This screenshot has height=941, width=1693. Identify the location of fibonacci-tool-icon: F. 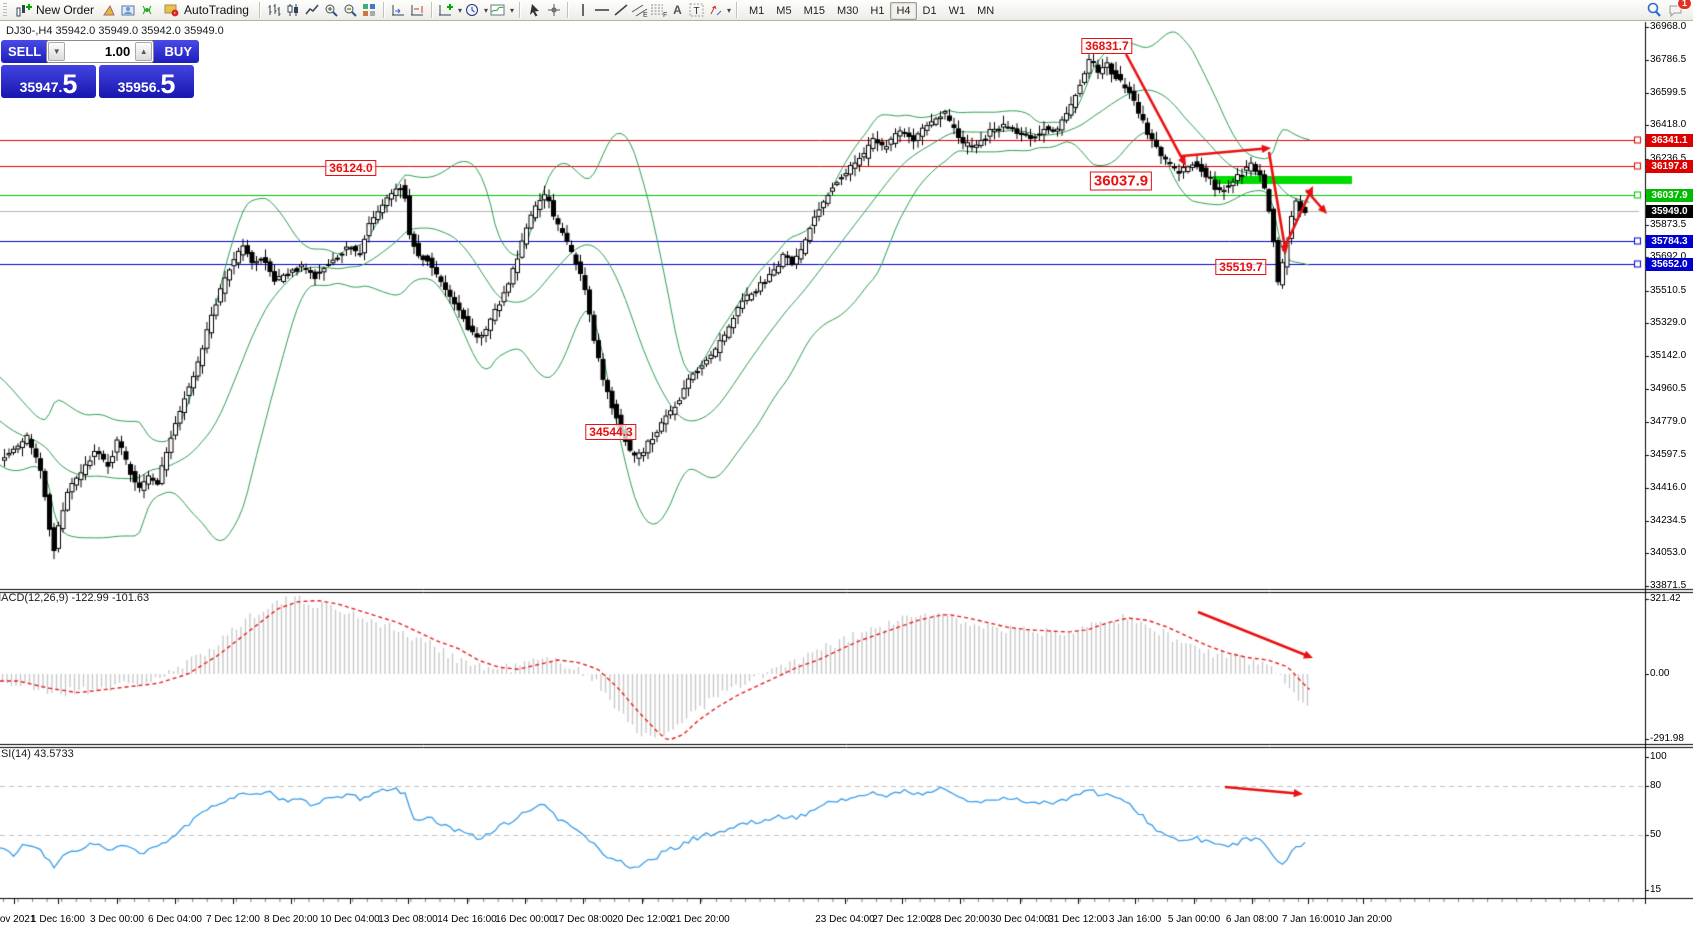
(658, 10).